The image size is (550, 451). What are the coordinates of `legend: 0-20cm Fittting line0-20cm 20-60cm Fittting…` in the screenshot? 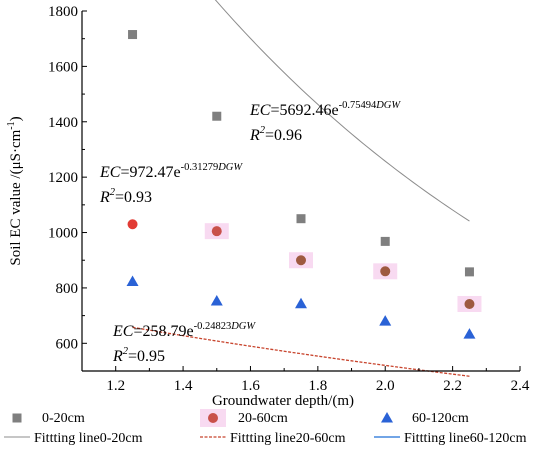 It's located at (265, 427).